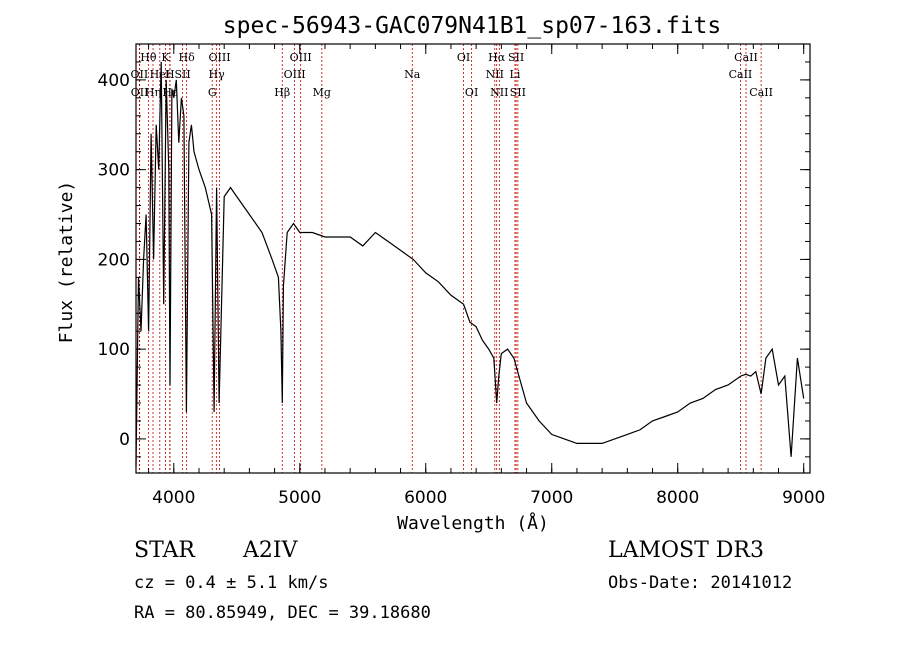 The height and width of the screenshot is (649, 900). I want to click on y-axis-label: Flux (relative), so click(66, 262).